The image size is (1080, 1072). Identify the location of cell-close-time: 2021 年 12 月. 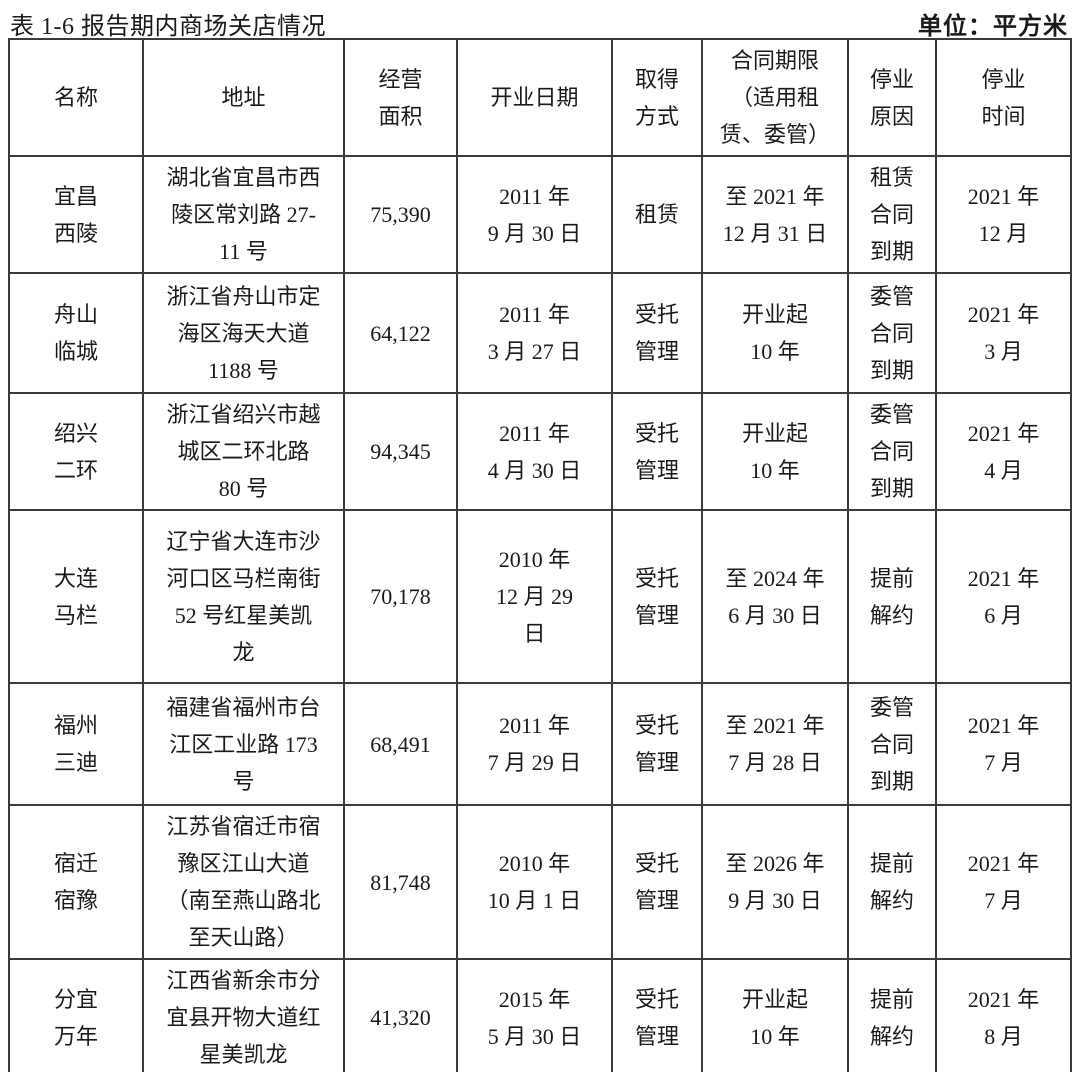
(1003, 214).